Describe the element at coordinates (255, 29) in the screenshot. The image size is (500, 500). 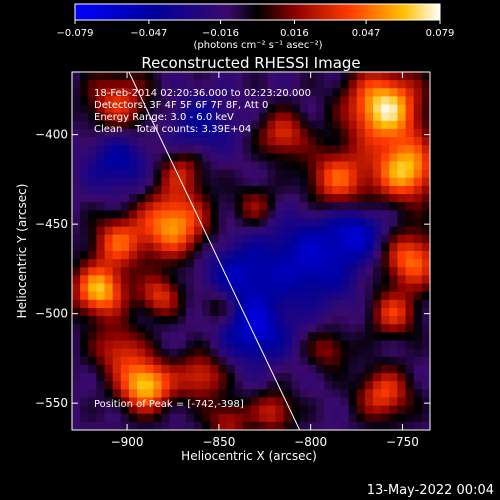
I see `colorbar-ticks: −0.079 −0.047 −0.016 0.016 0.047 0.079` at that location.